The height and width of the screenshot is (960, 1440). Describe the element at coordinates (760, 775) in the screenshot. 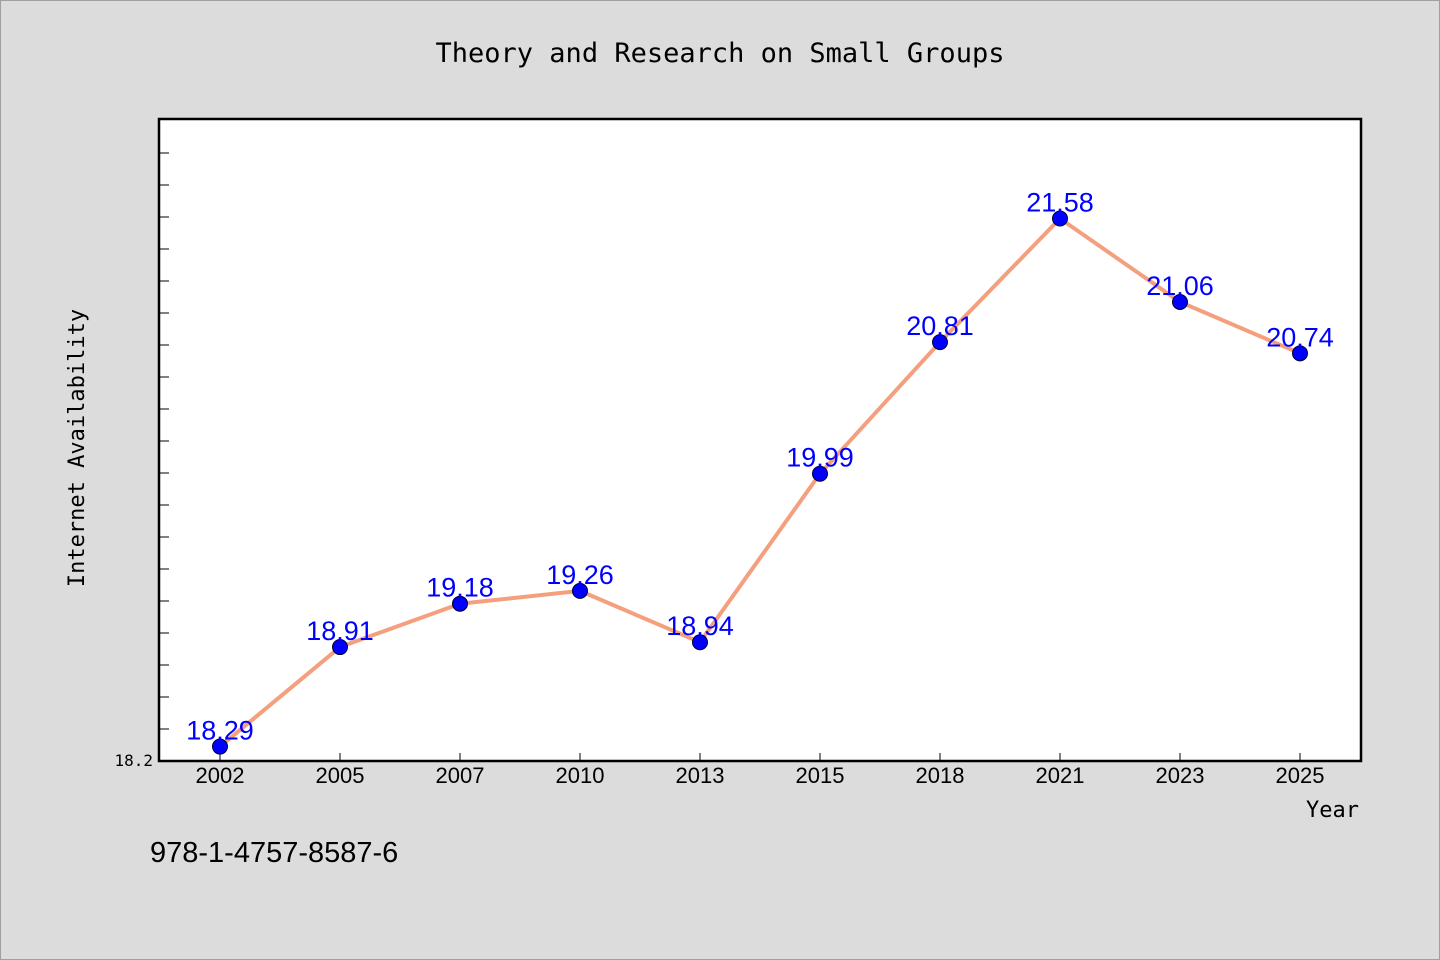

I see `x-axis-tick-labels: 2002 2005 2007 2010 2013 2015 2018 2021 2023 2025` at that location.